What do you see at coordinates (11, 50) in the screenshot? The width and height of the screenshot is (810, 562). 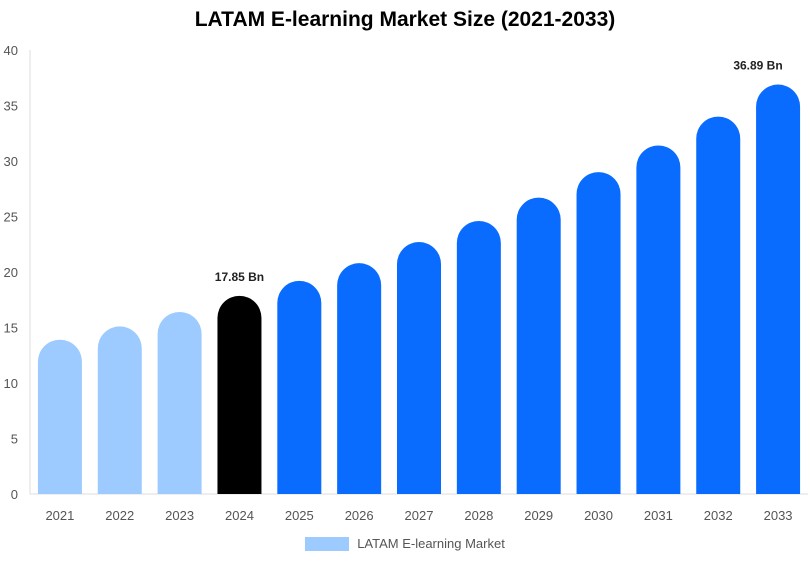 I see `y-tick-label: 40` at bounding box center [11, 50].